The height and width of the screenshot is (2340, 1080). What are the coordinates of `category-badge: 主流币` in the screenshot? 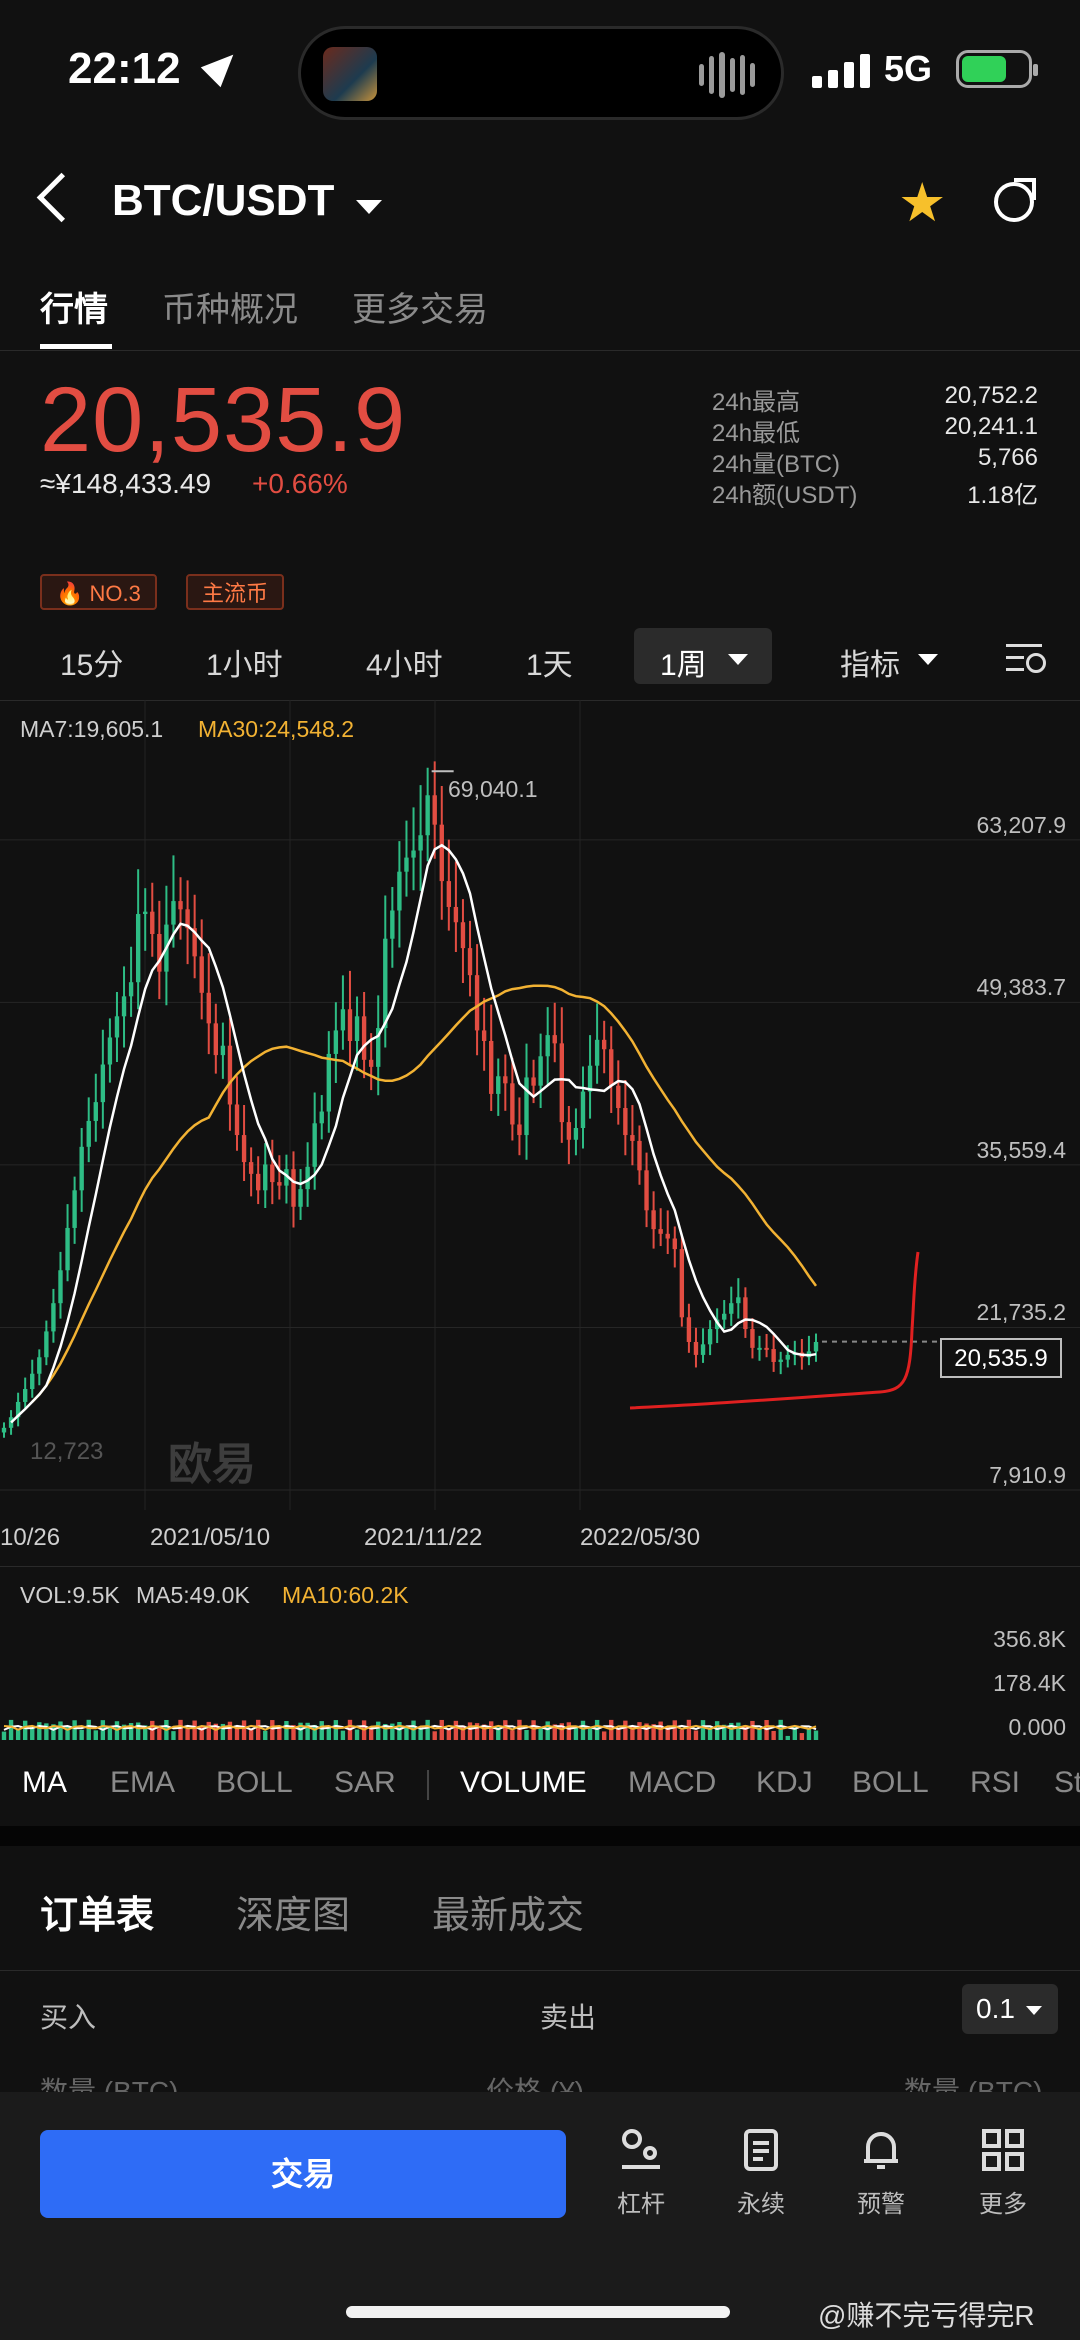 It's located at (235, 592).